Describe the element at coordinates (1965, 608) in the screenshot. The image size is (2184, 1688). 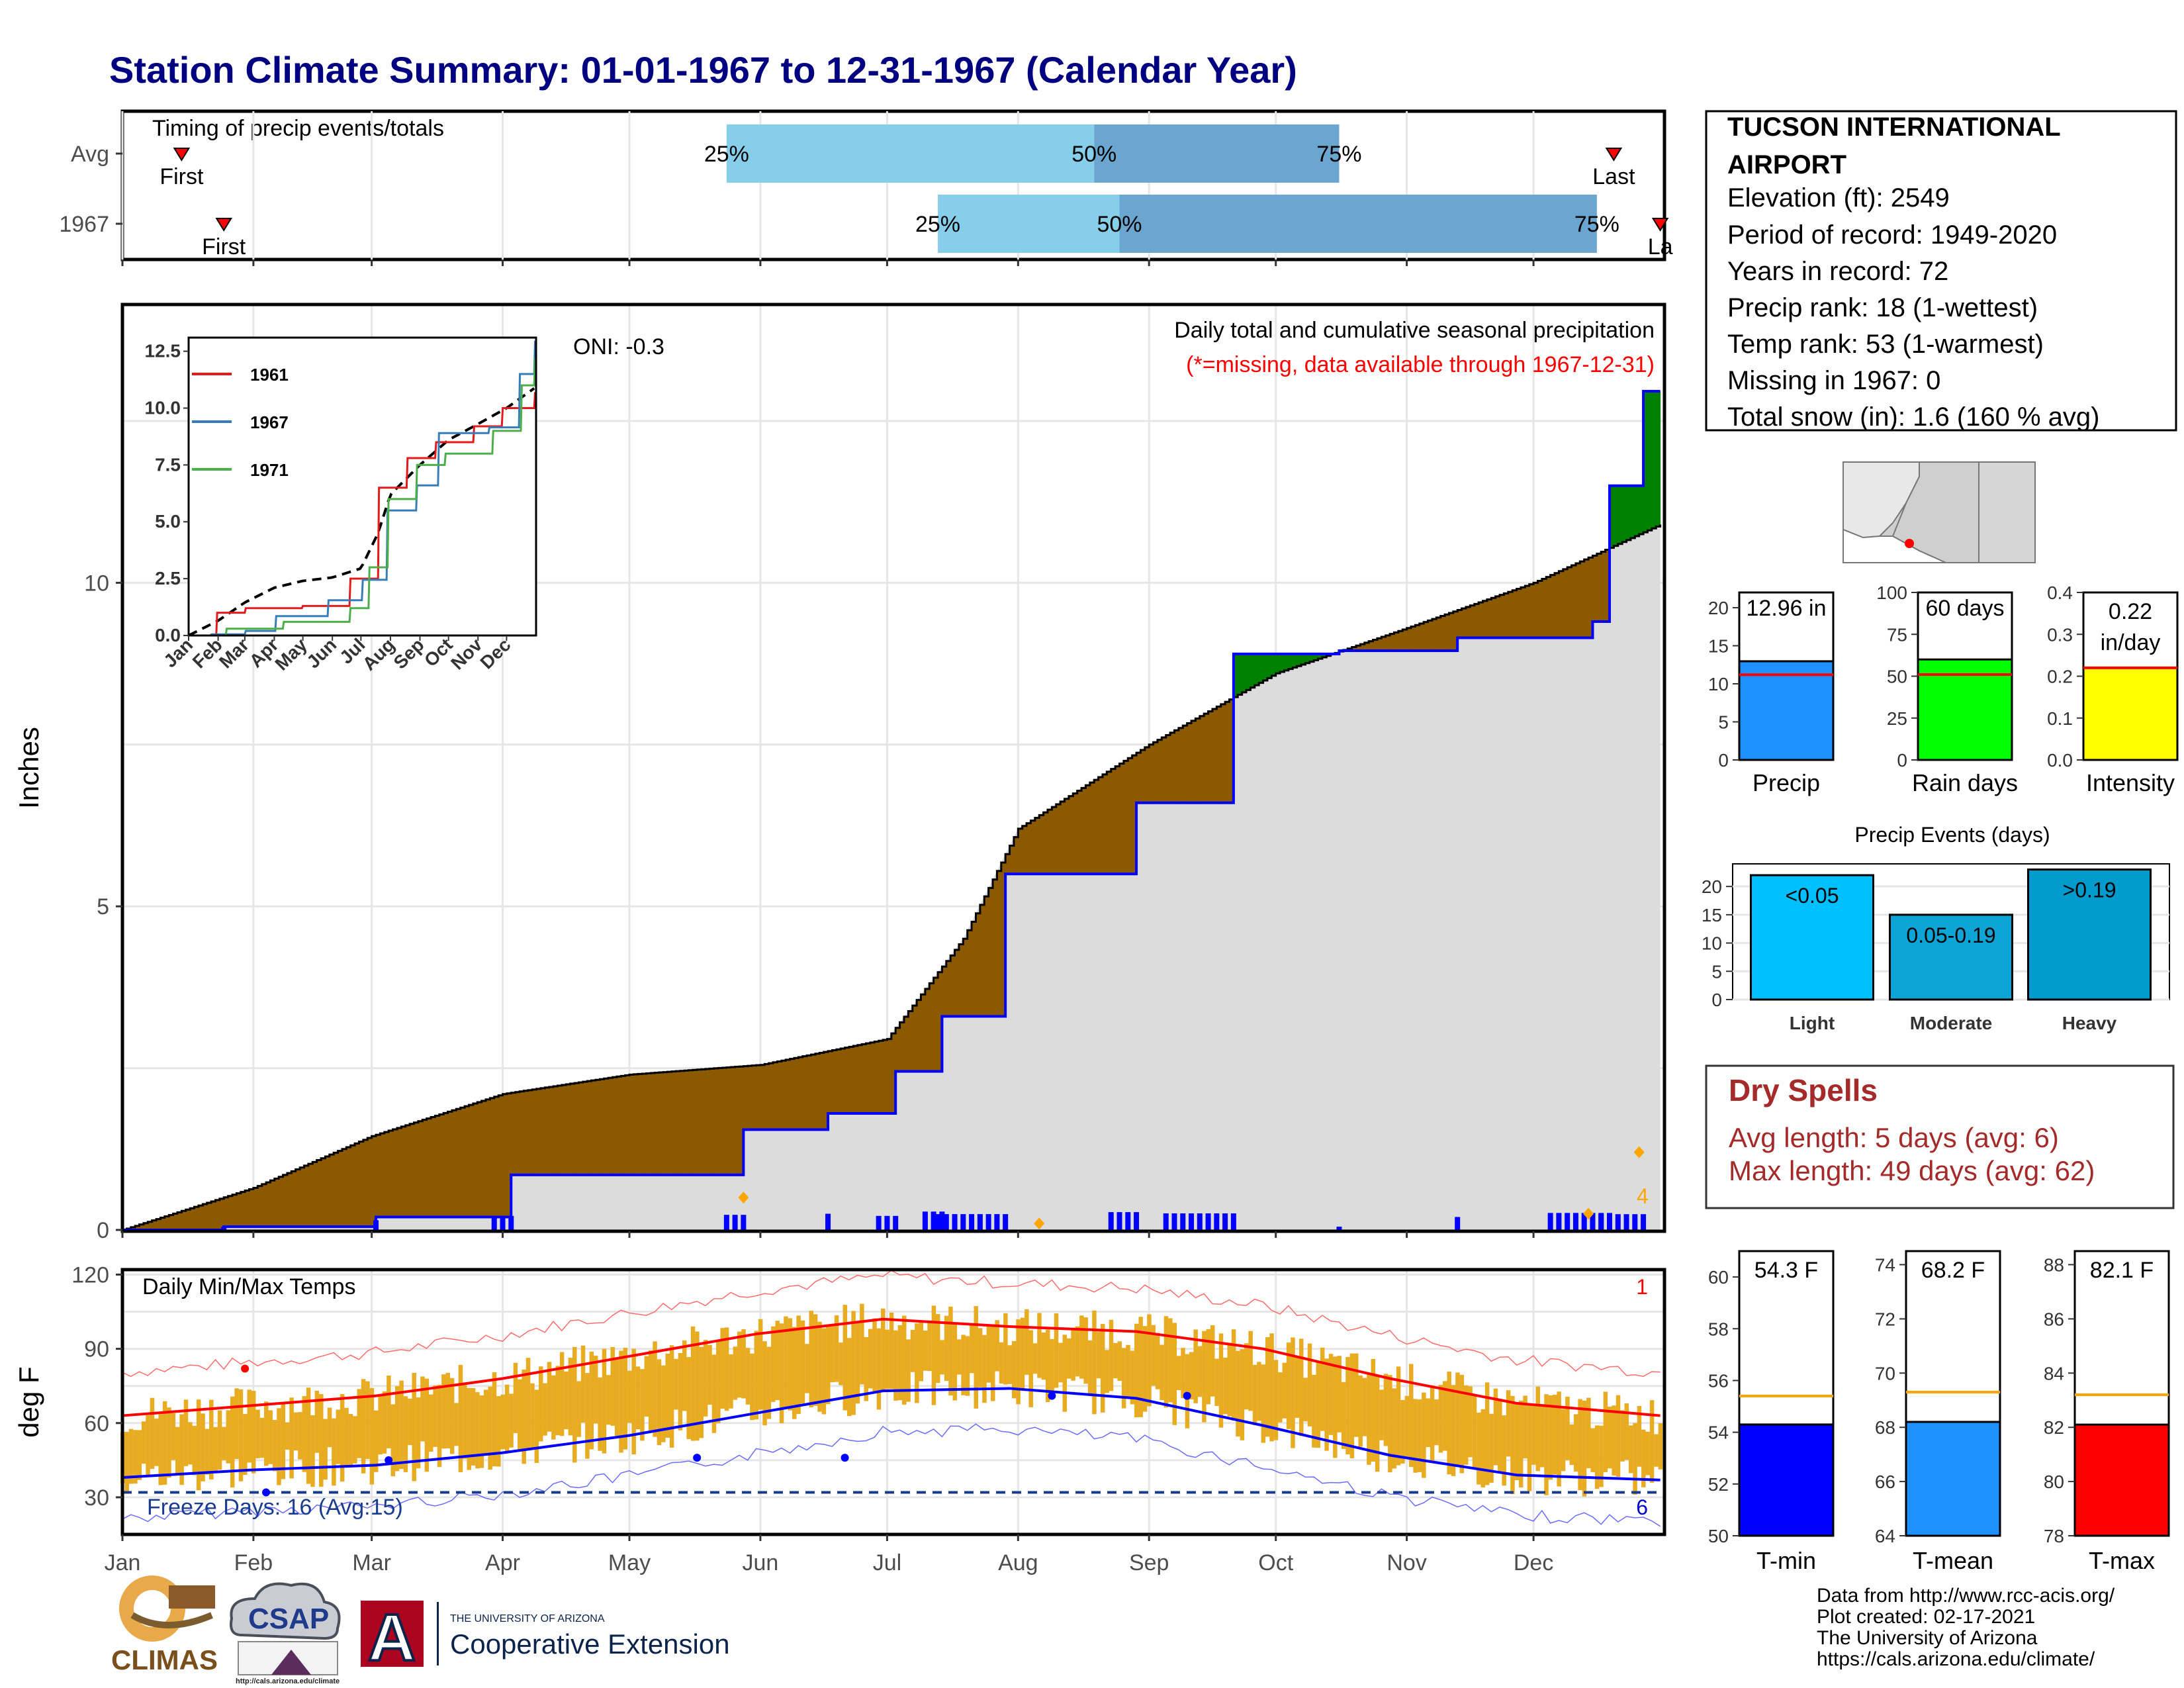
I see `summary-value-label: 60 days` at that location.